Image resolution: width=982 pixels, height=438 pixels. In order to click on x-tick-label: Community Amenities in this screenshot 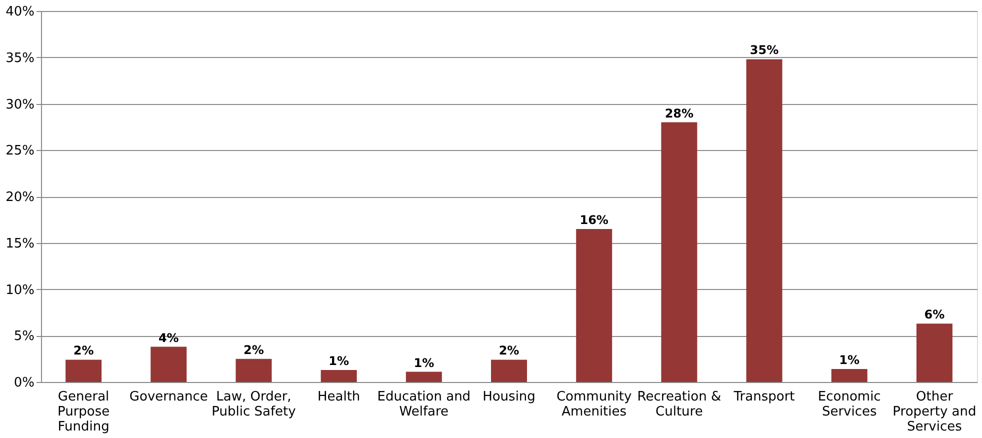, I will do `click(594, 405)`.